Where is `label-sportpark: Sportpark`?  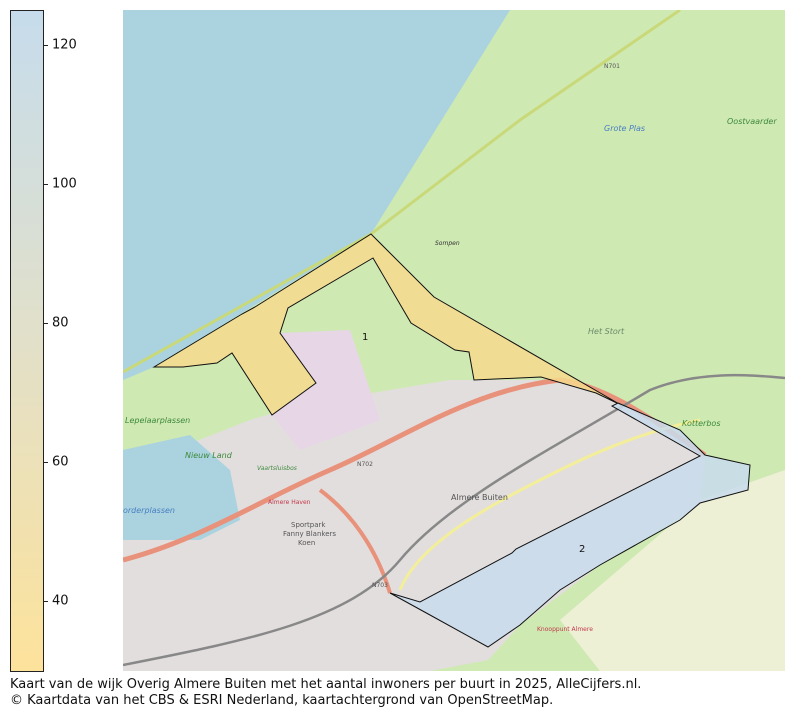 label-sportpark: Sportpark is located at coordinates (308, 525).